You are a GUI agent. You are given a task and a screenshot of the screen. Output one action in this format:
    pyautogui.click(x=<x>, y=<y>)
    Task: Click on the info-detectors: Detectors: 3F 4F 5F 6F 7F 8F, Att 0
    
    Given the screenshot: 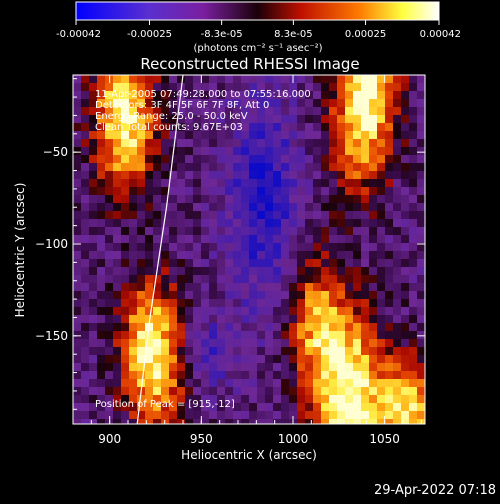 What is the action you would take?
    pyautogui.click(x=182, y=105)
    